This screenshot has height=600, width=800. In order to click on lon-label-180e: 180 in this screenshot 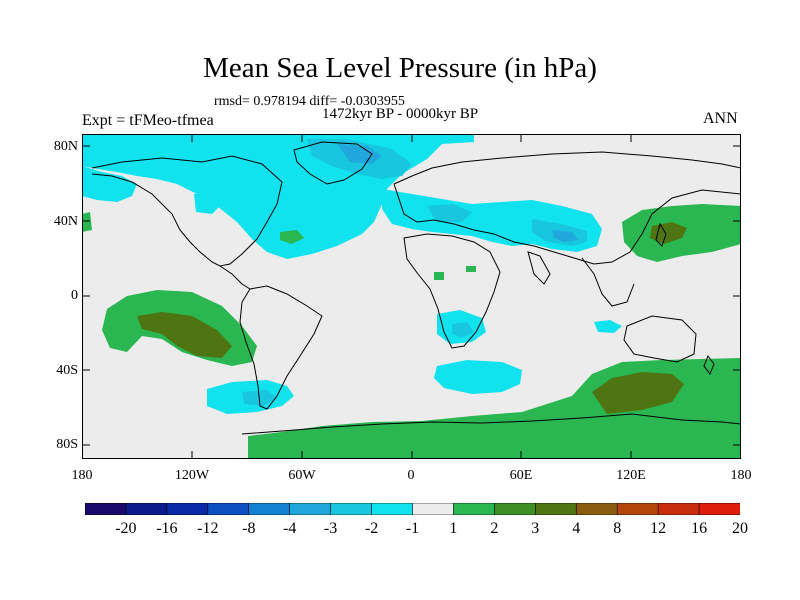, I will do `click(741, 475)`.